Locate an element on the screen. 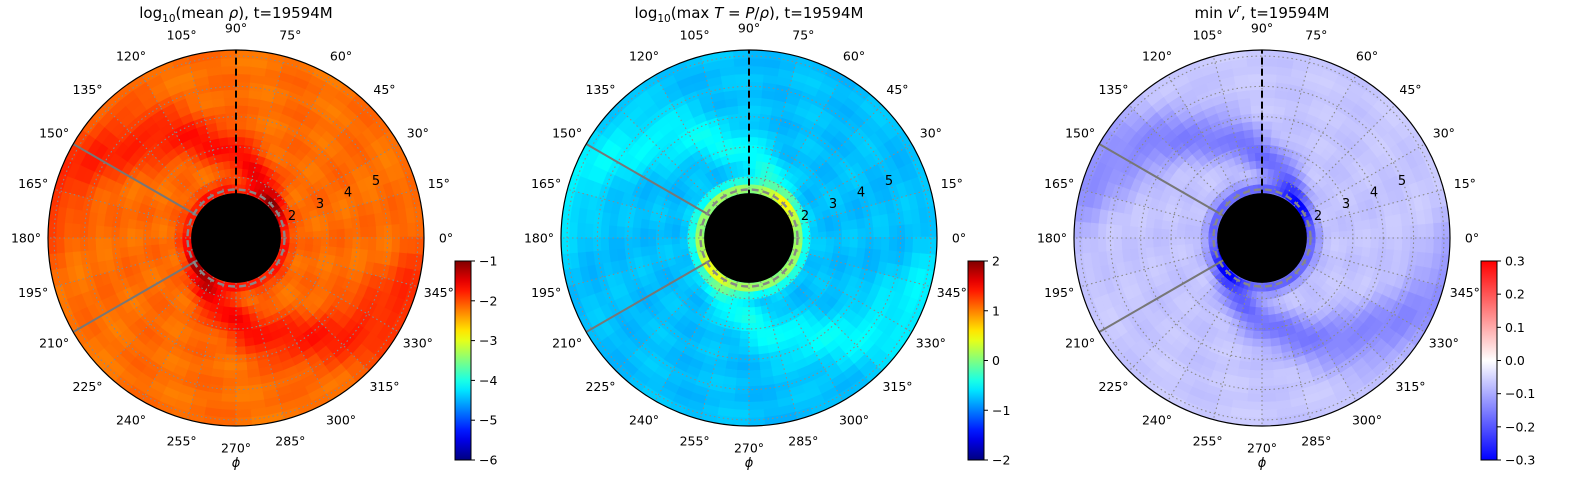 The image size is (1578, 491). colorbar-tick-label: −2 is located at coordinates (1001, 460).